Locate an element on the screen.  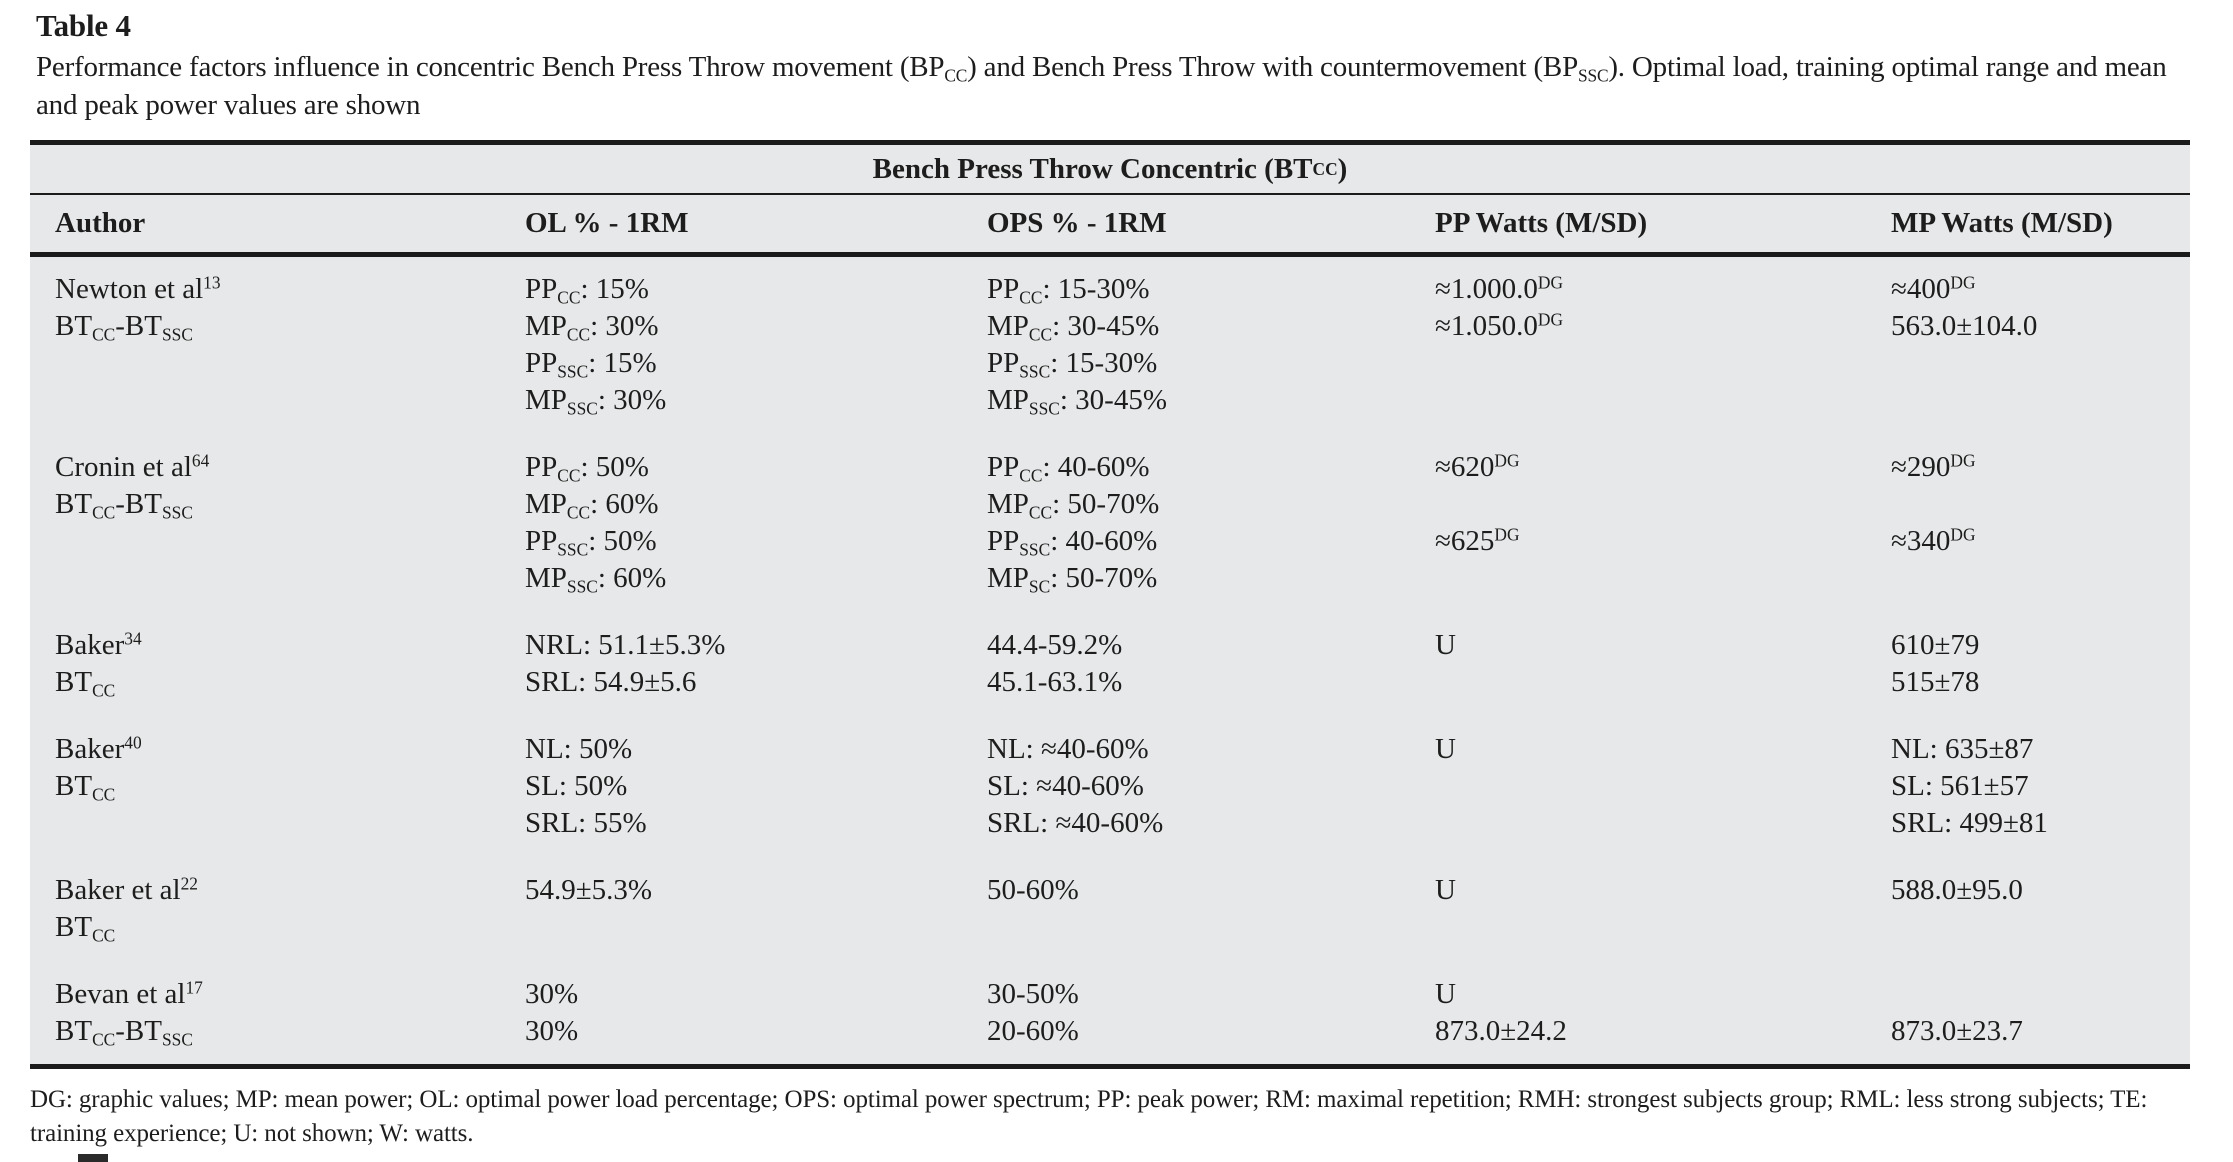
cell-line: 588.0±95.0 is located at coordinates (1957, 890).